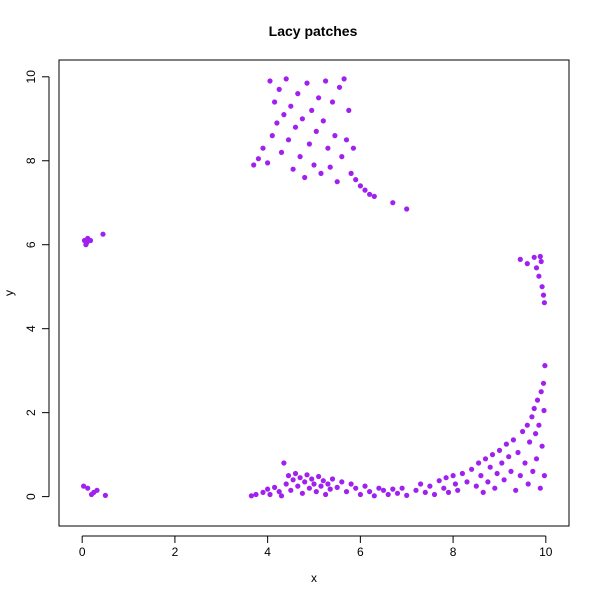  What do you see at coordinates (31, 160) in the screenshot?
I see `y-tick-label: 8` at bounding box center [31, 160].